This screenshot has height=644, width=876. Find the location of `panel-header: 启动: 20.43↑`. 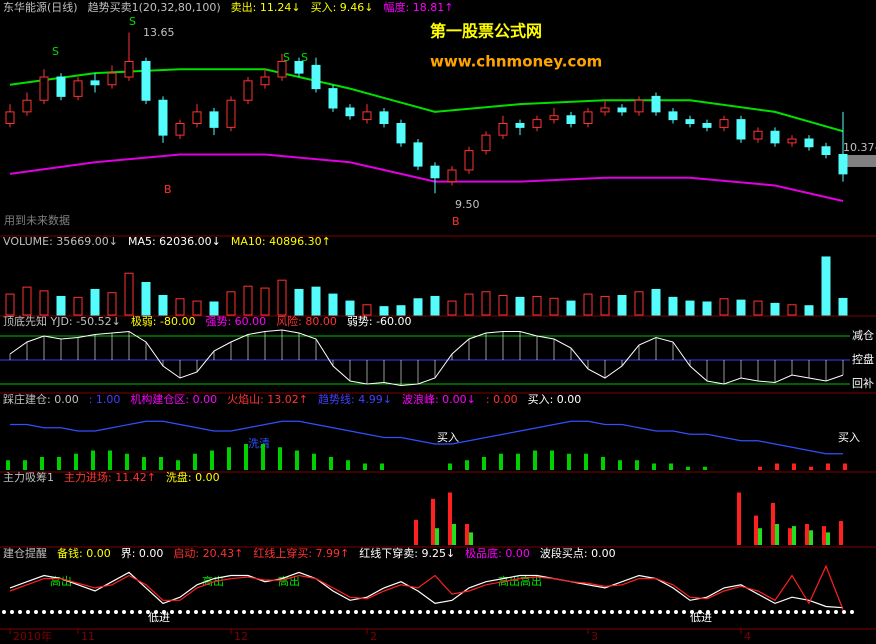

panel-header: 启动: 20.43↑ is located at coordinates (208, 553).